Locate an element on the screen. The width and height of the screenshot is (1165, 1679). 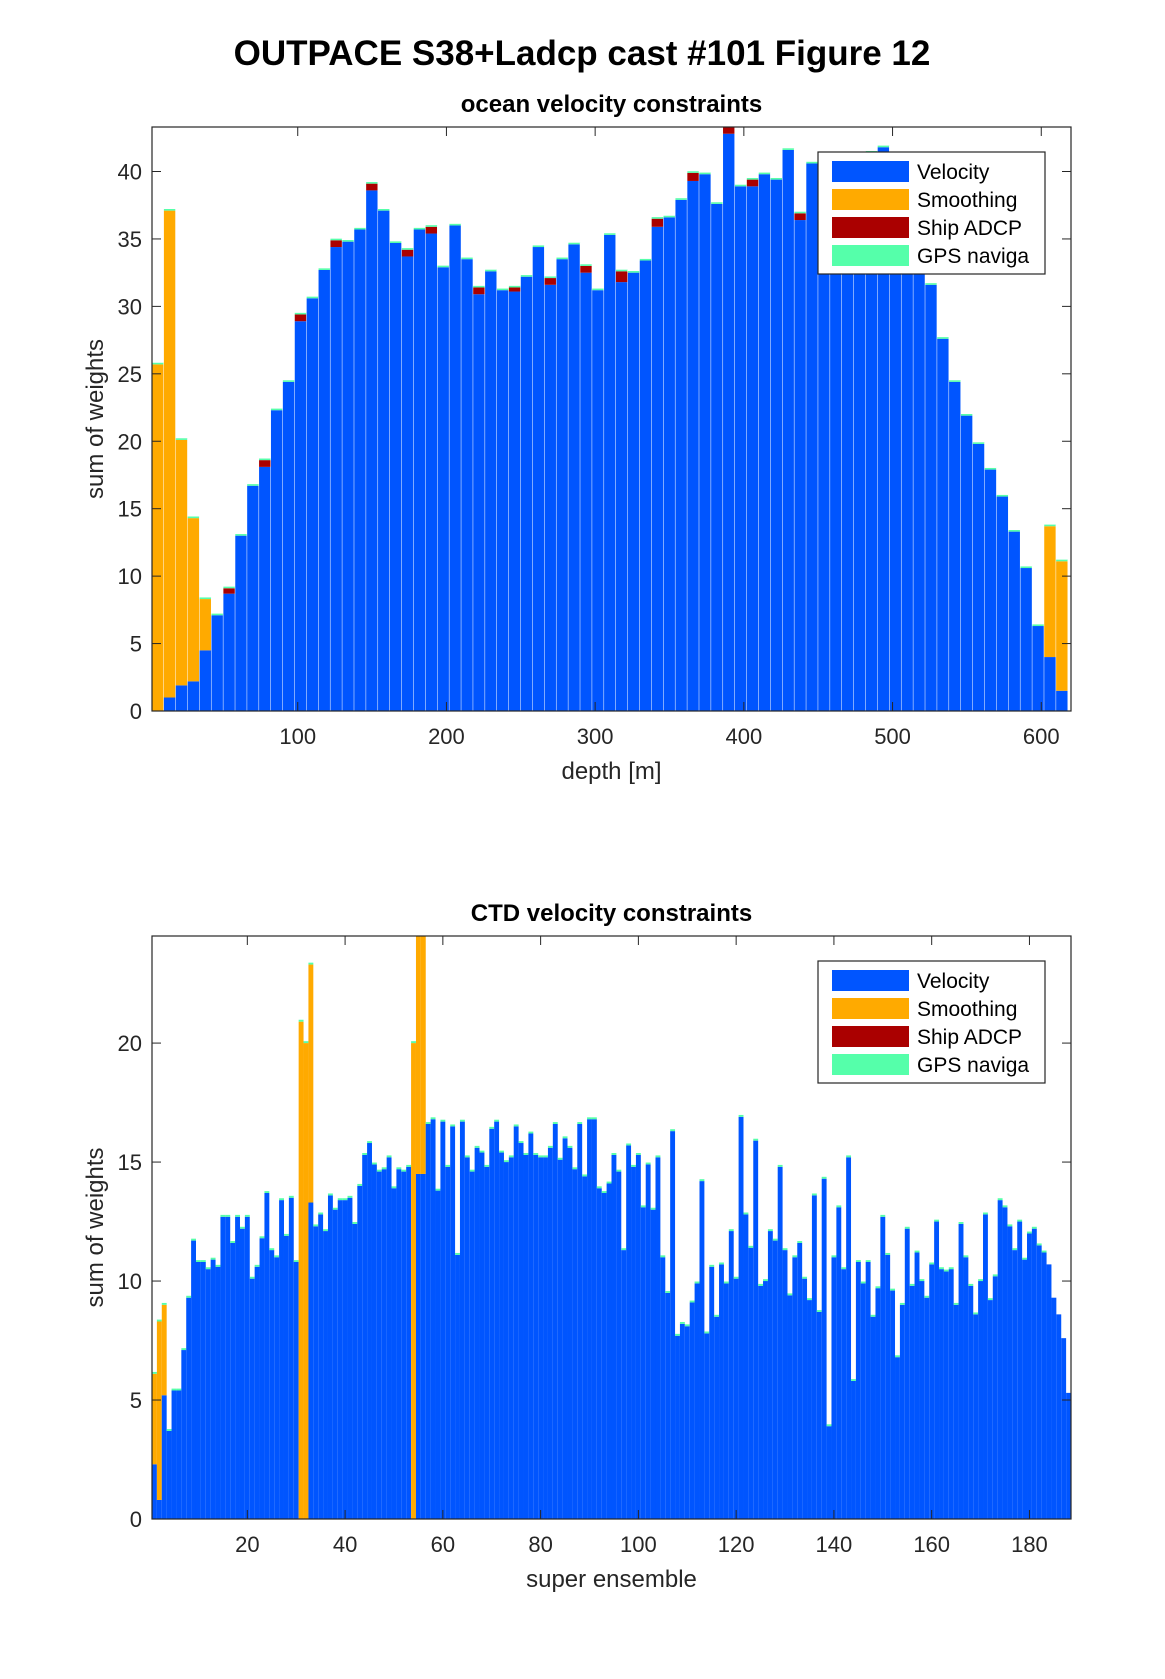
x-tick-label: 500 is located at coordinates (892, 736).